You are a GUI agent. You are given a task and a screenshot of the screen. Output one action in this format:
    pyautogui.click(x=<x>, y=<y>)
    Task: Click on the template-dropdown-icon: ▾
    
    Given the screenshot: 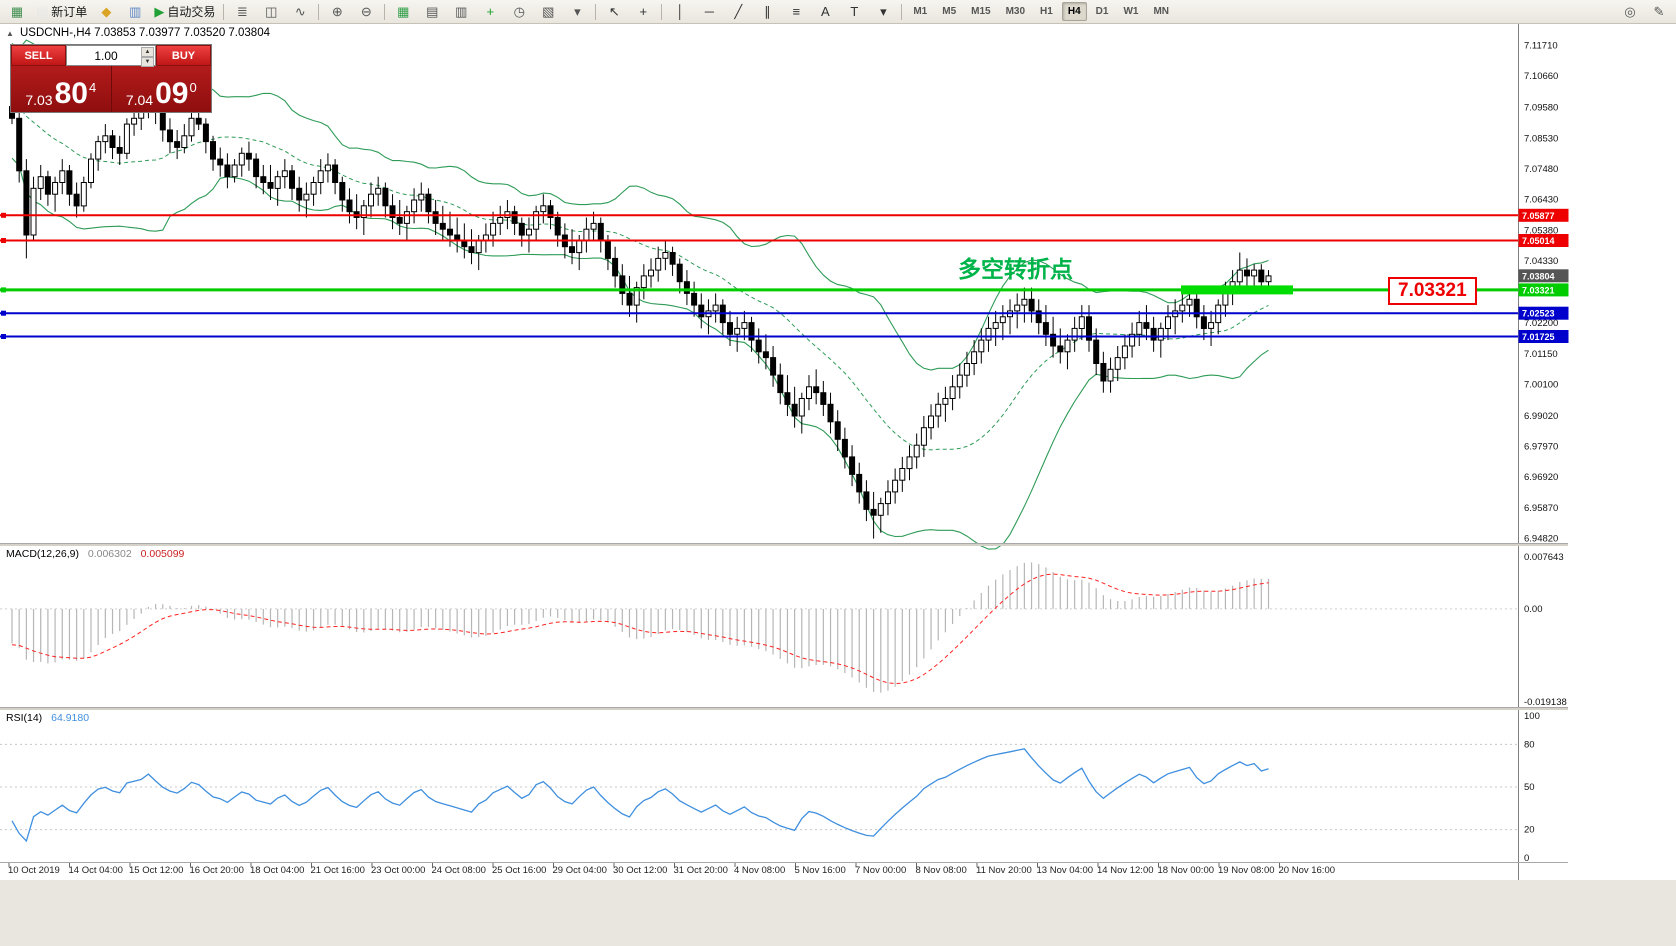 What is the action you would take?
    pyautogui.click(x=577, y=12)
    